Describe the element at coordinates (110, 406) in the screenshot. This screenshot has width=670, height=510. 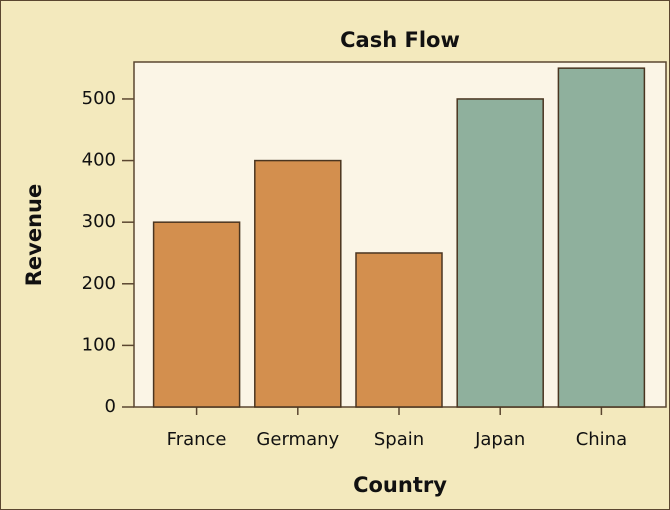
I see `y-tick-label: 0` at that location.